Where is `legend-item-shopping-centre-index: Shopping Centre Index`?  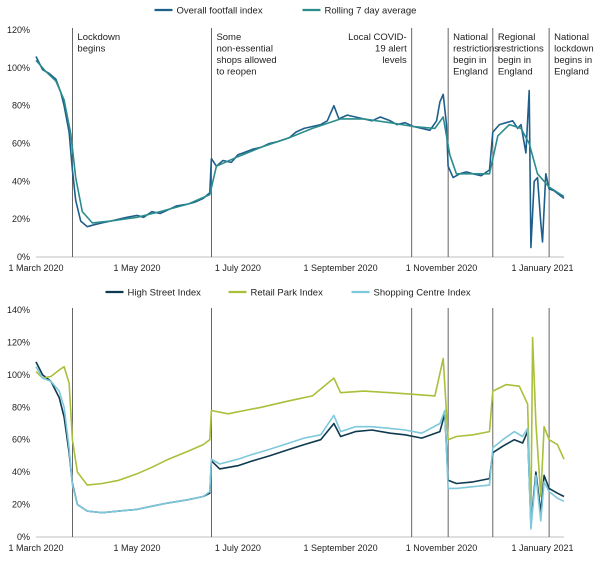 legend-item-shopping-centre-index: Shopping Centre Index is located at coordinates (411, 293).